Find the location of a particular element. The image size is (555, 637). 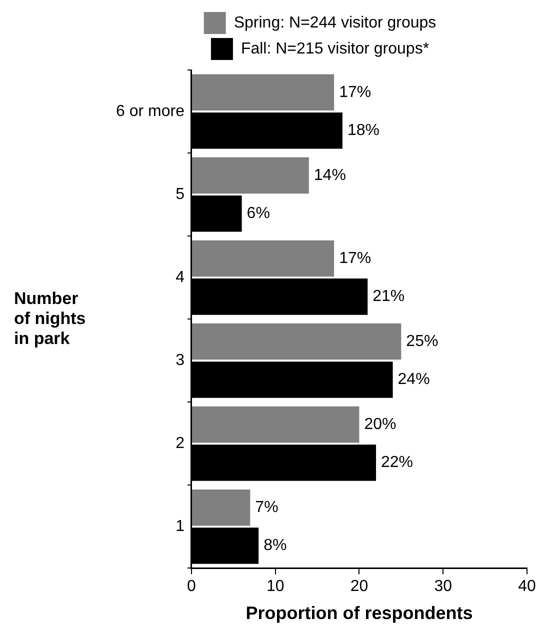

data-label: 22% is located at coordinates (397, 463).